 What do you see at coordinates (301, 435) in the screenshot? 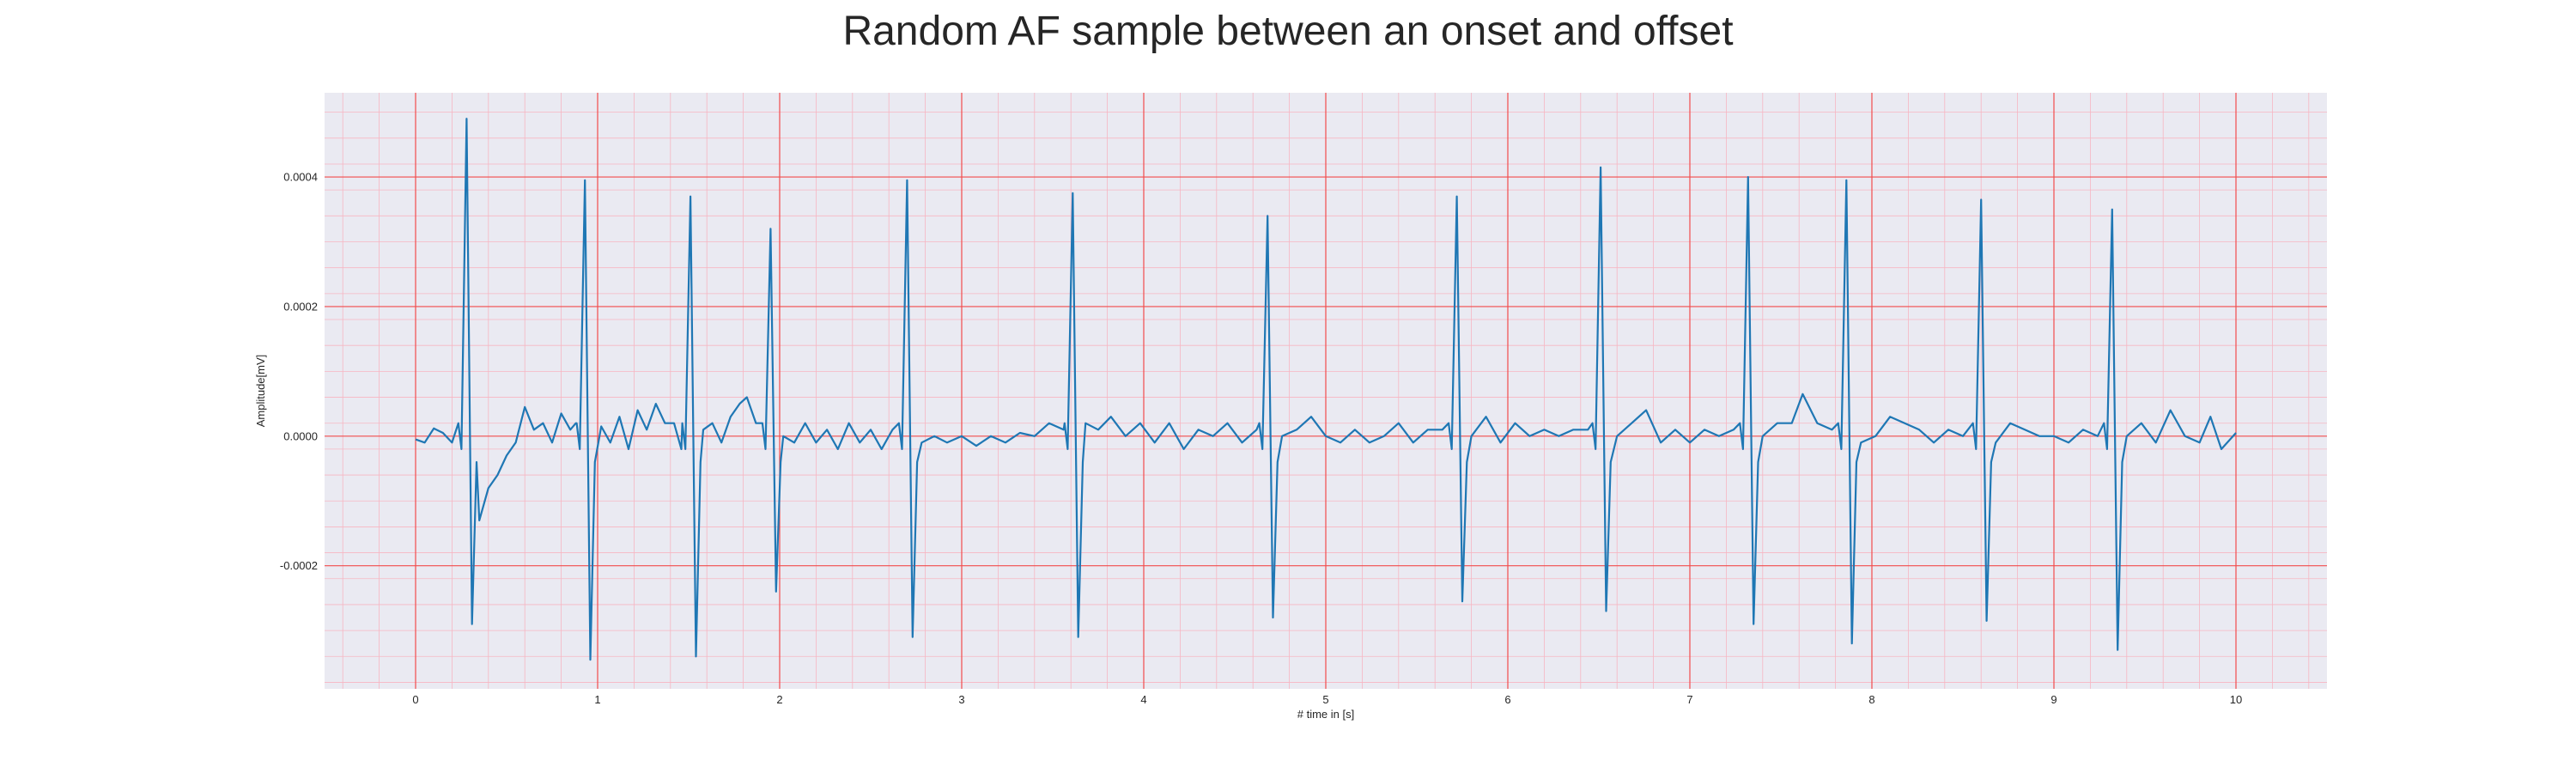
I see `y-tick-label: 0.0000` at bounding box center [301, 435].